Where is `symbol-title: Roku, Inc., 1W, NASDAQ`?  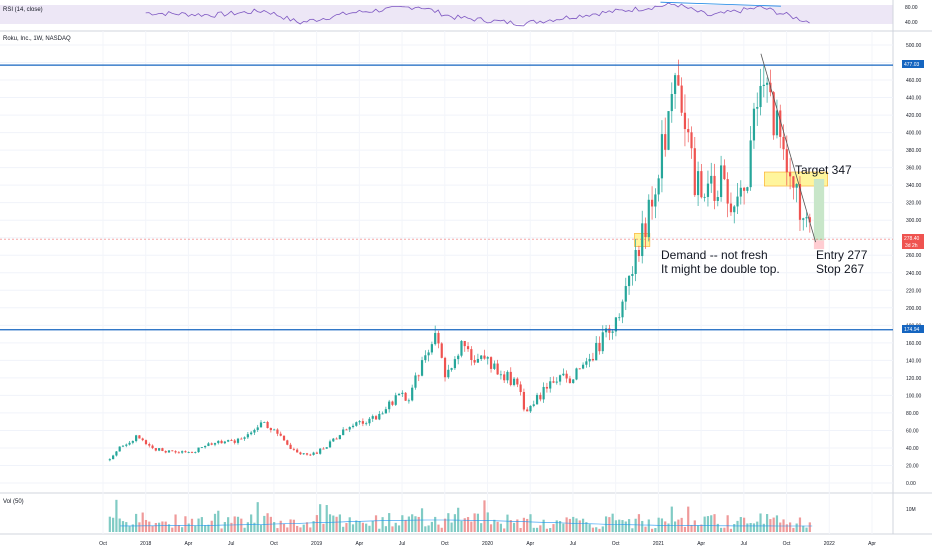 symbol-title: Roku, Inc., 1W, NASDAQ is located at coordinates (37, 39).